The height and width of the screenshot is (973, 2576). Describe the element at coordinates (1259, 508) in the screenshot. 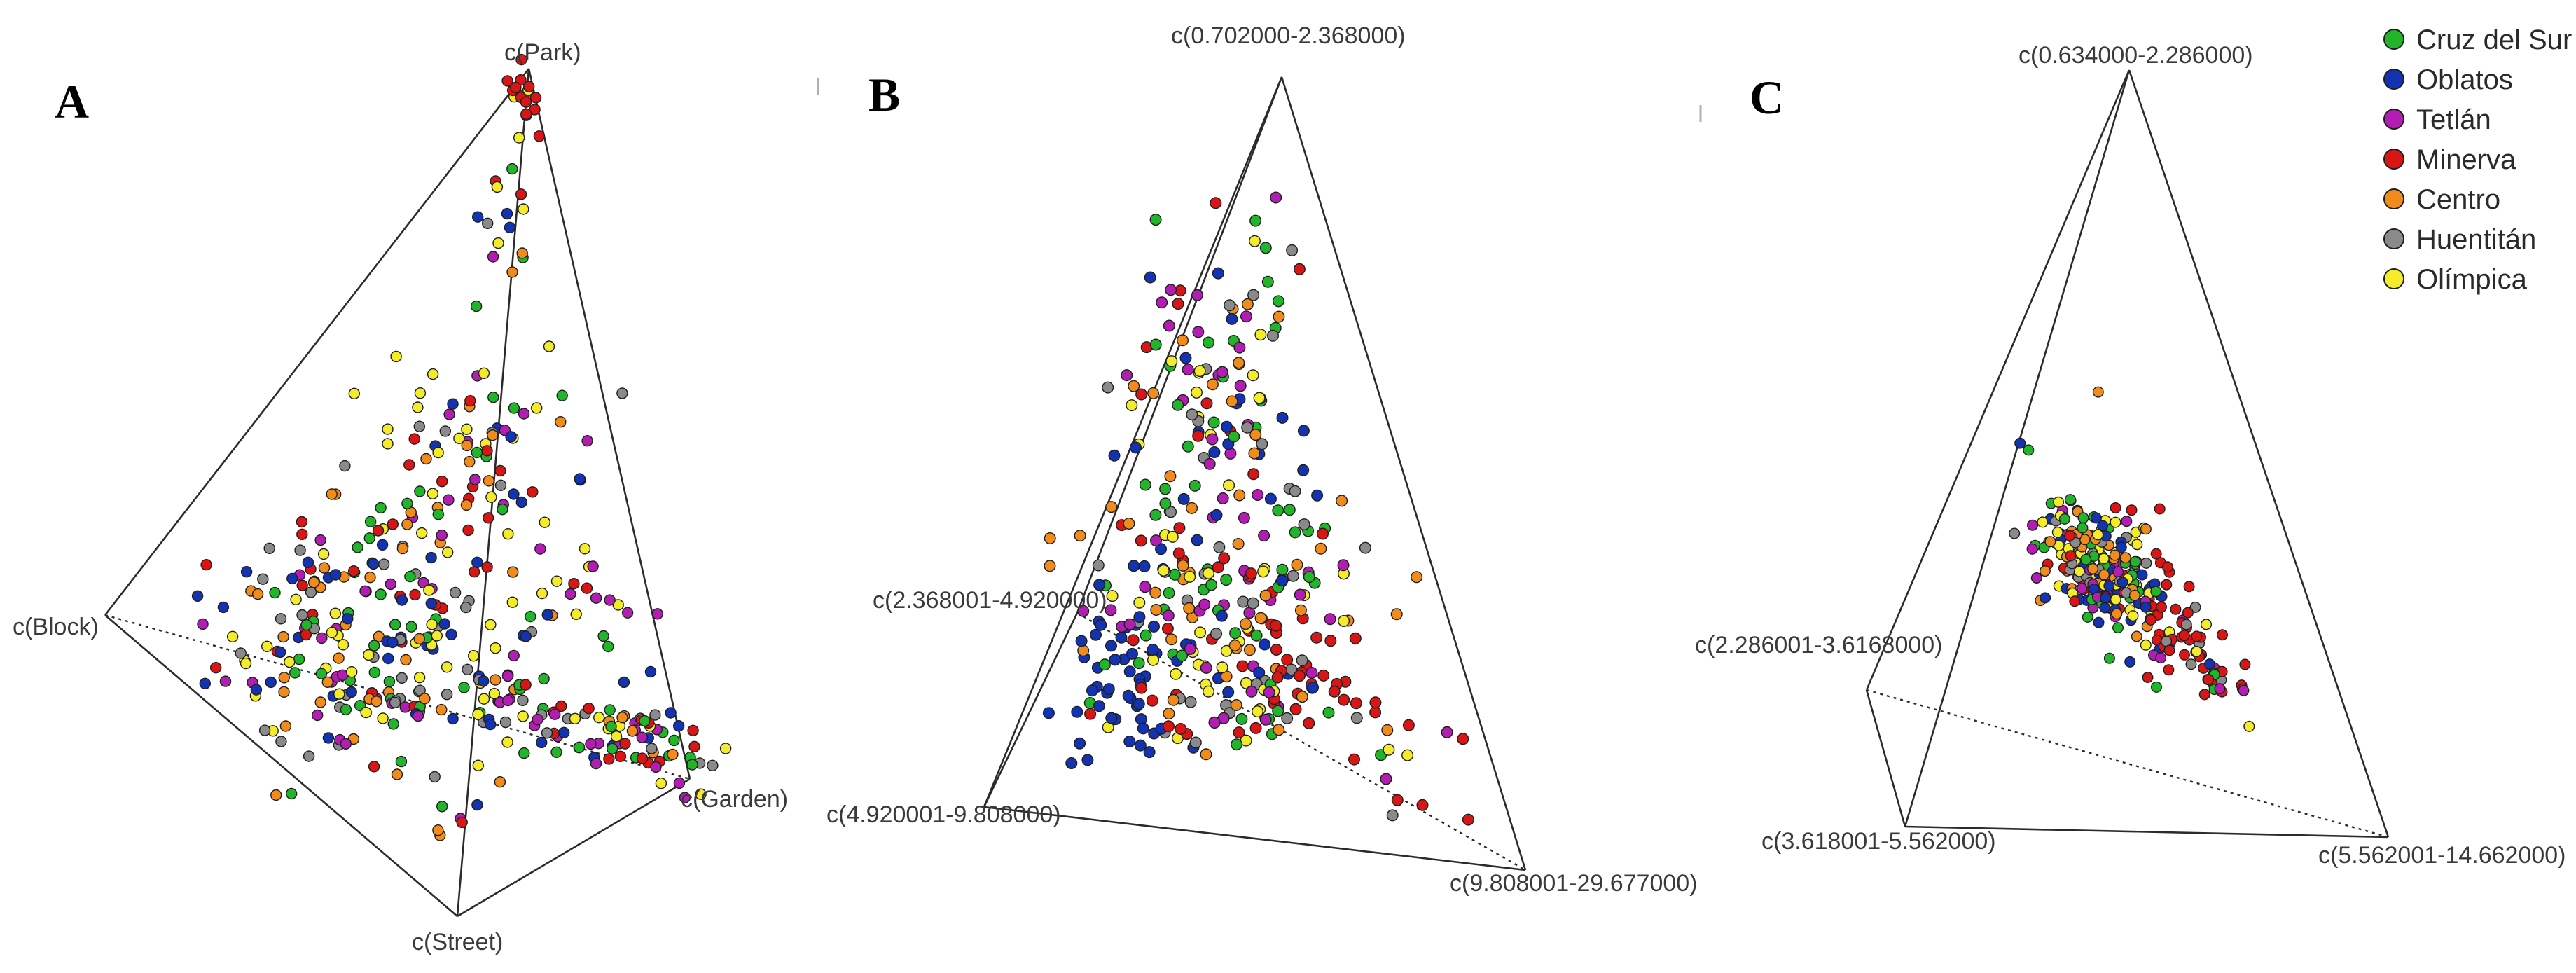

I see `panel-b-points` at that location.